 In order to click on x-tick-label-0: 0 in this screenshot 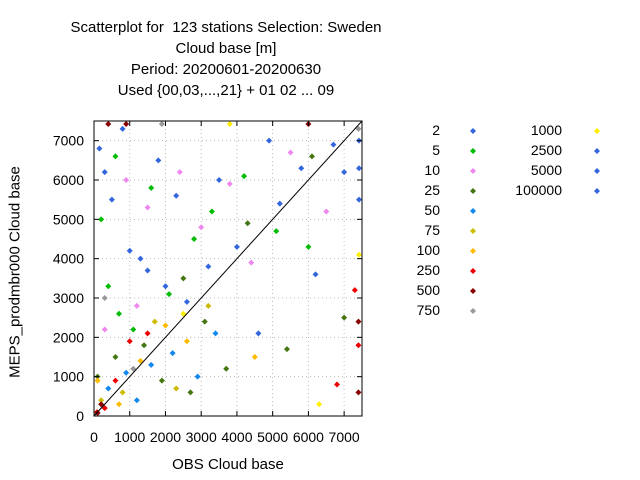, I will do `click(94, 437)`.